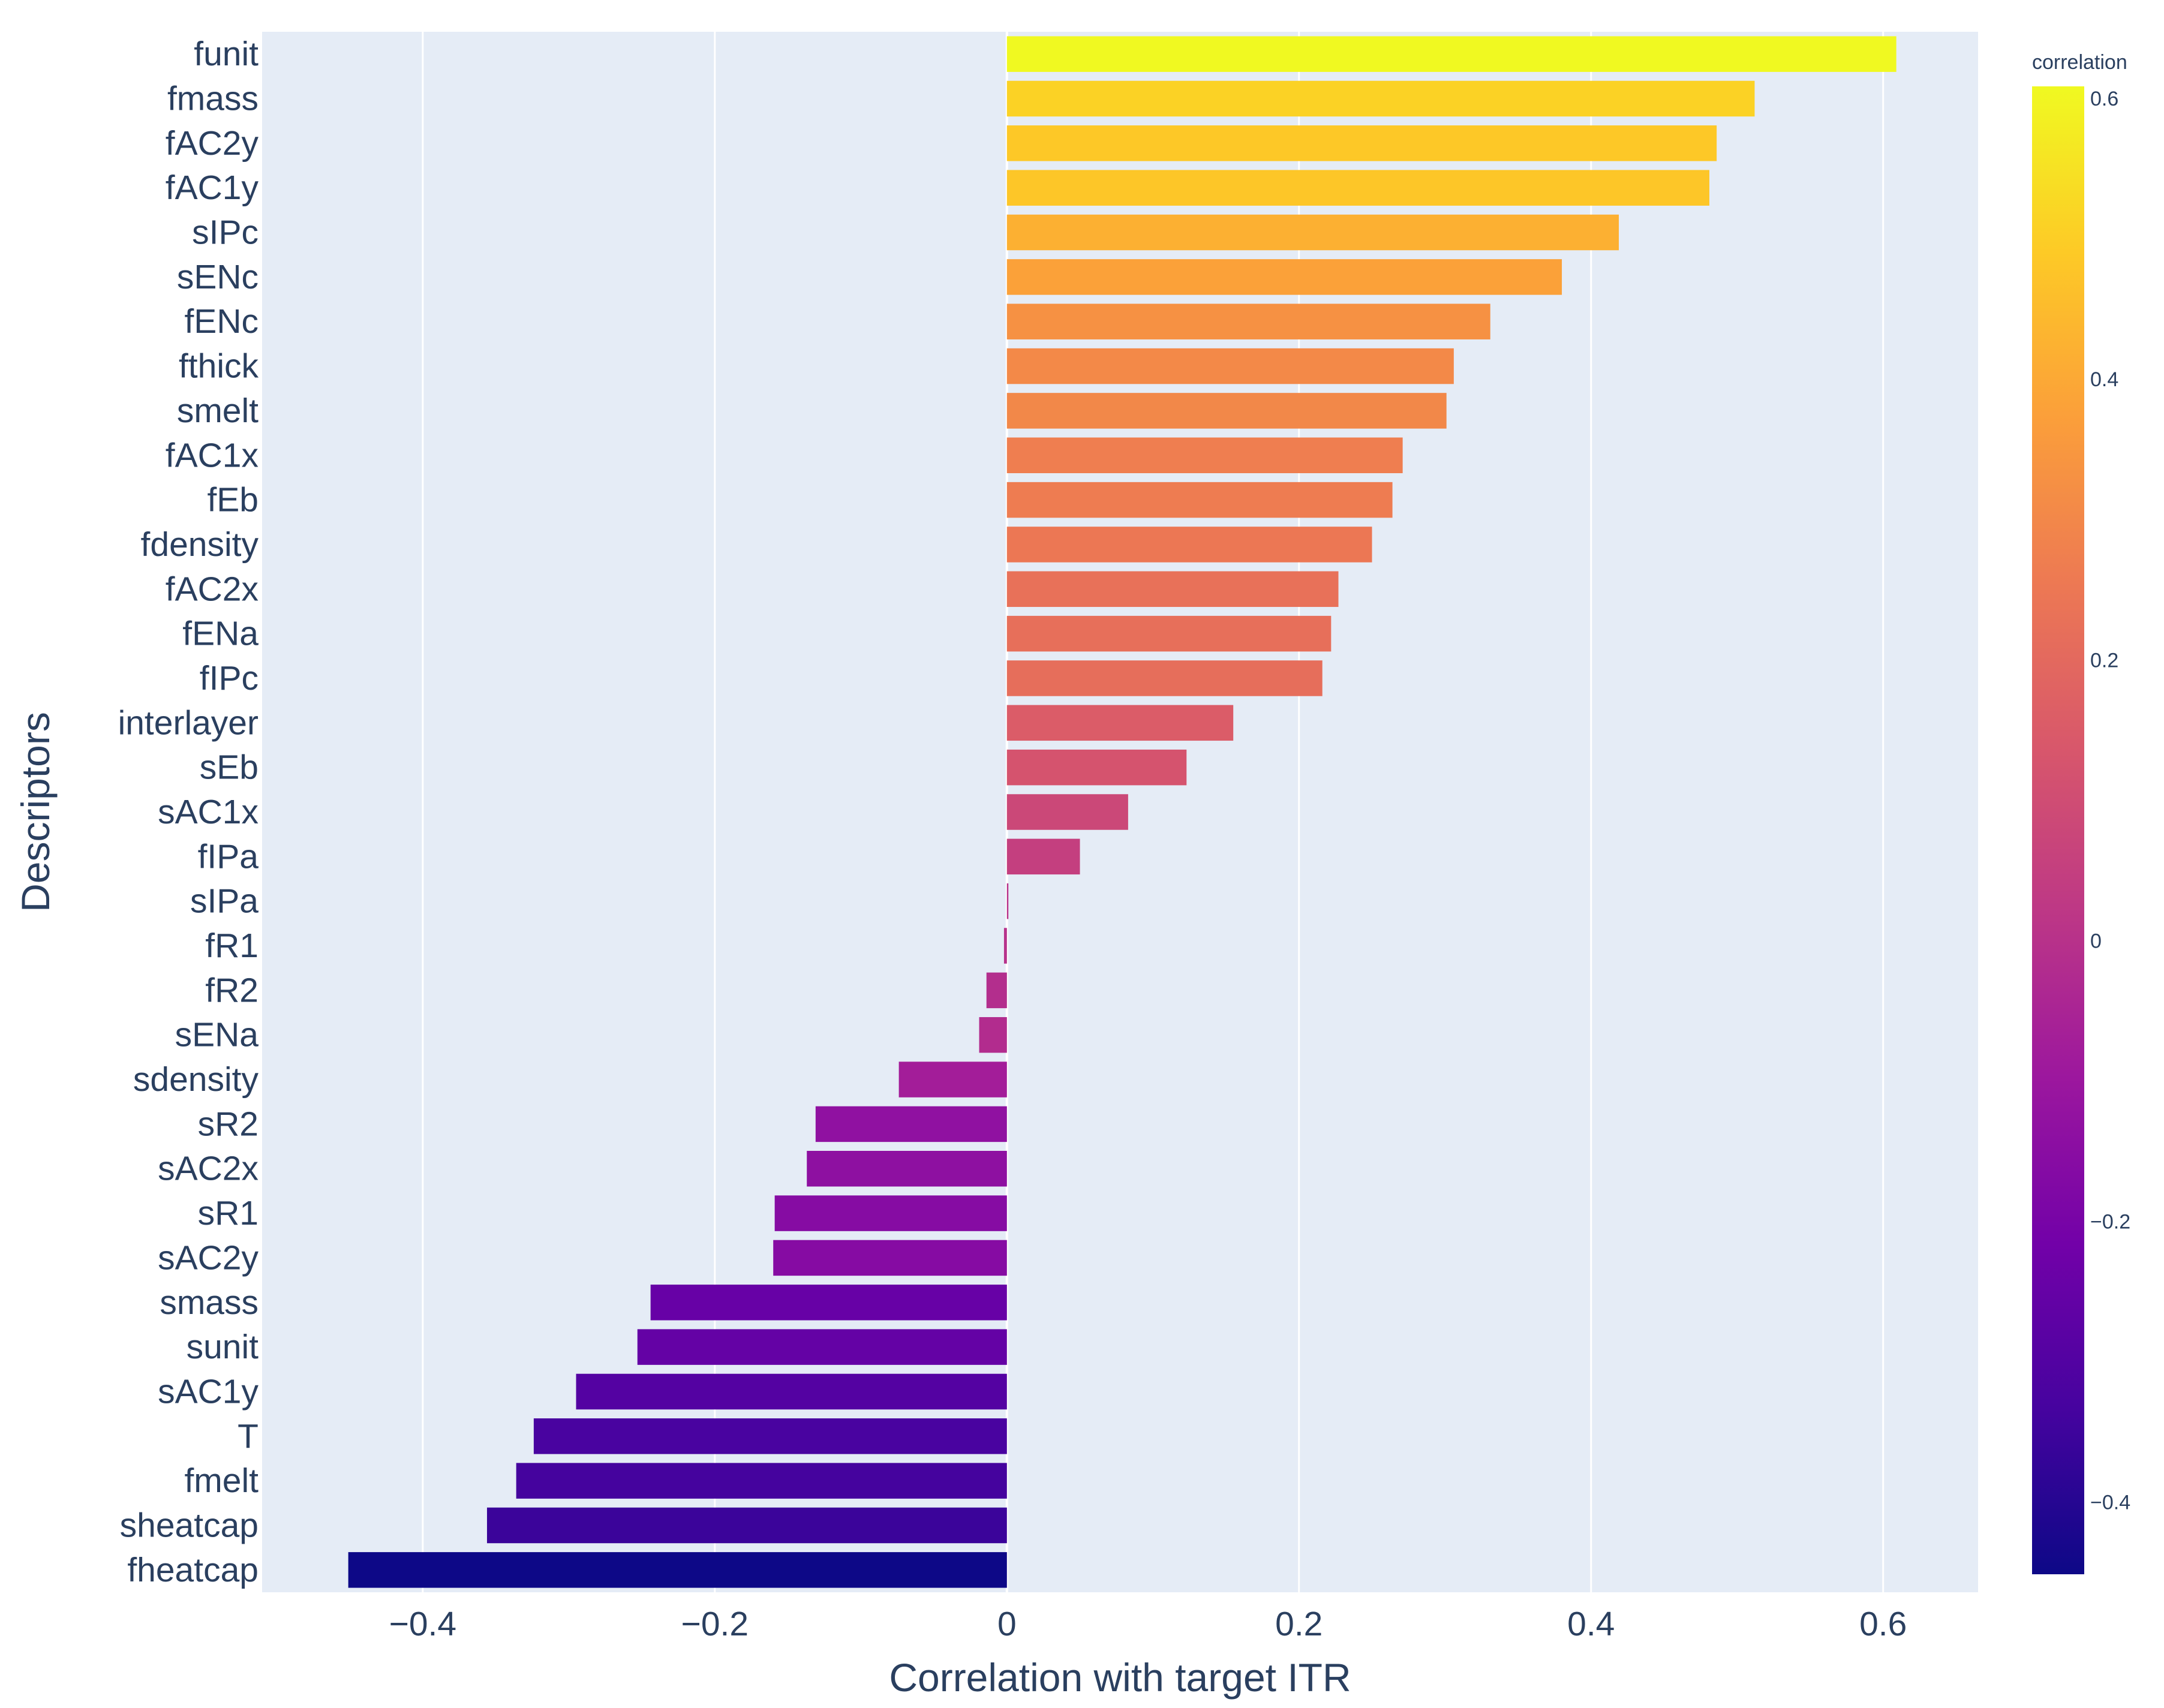 This screenshot has width=2164, height=1708. I want to click on colorbar: correlation −0.4 −0.2 0 0.2 0.4 0.6, so click(2081, 813).